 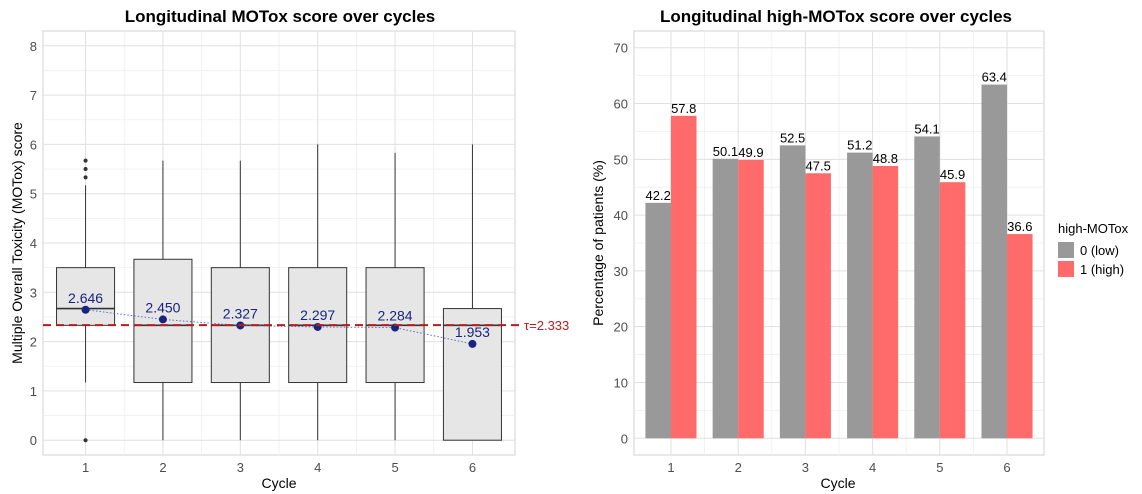 I want to click on legend: high-MOTox 0 (low) 1 (high), so click(x=1093, y=249).